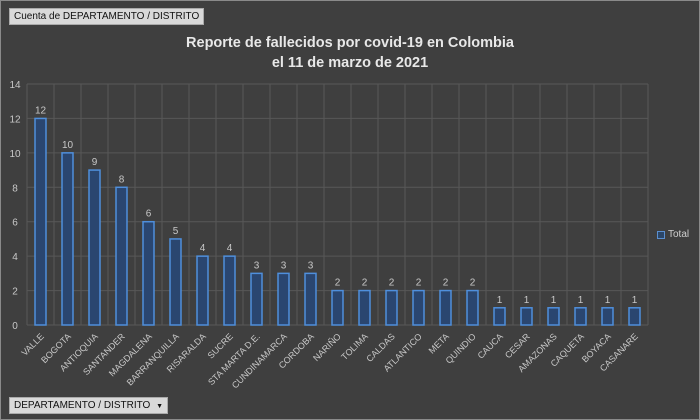  What do you see at coordinates (679, 234) in the screenshot?
I see `legend-label: Total` at bounding box center [679, 234].